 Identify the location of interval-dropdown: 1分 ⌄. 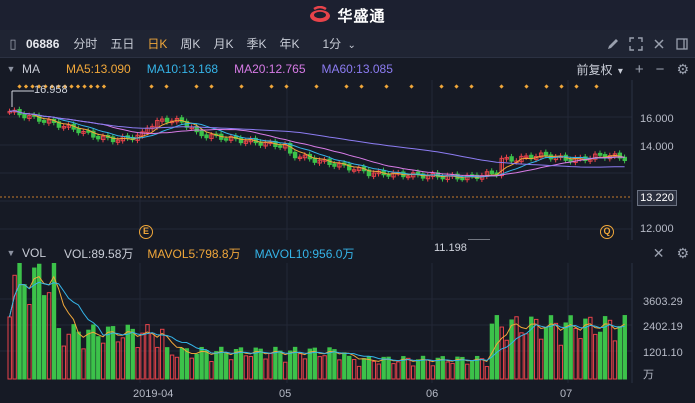
(338, 43).